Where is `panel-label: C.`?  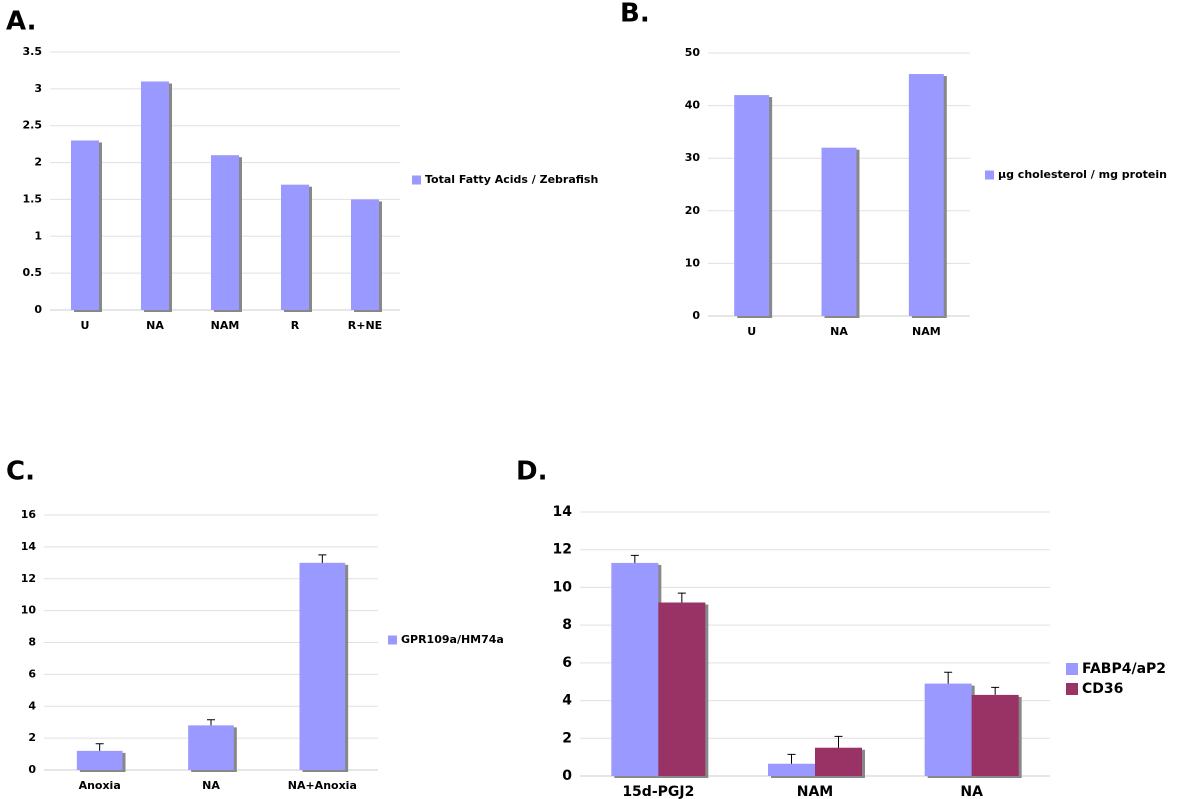
panel-label: C. is located at coordinates (20, 472).